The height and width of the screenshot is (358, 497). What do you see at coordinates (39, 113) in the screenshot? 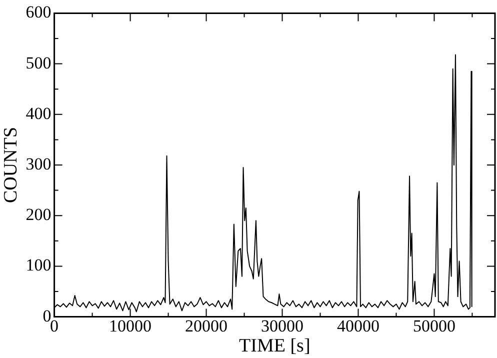
I see `y-tick-label: 400` at bounding box center [39, 113].